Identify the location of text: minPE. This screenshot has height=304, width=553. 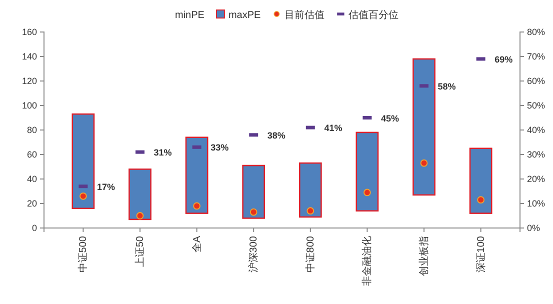
(190, 15).